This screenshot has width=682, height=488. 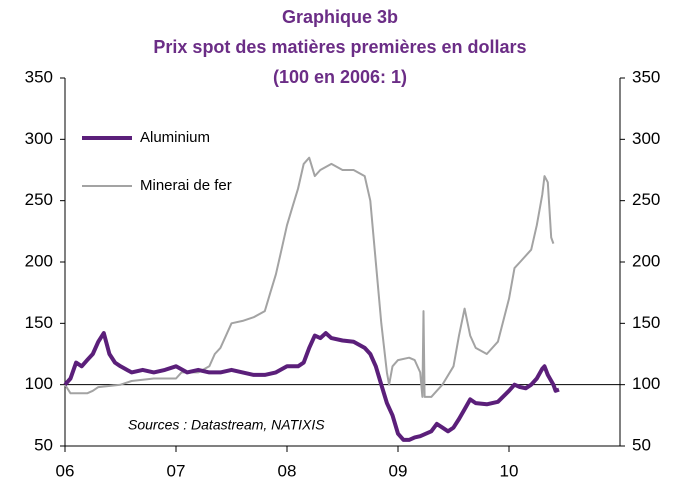 What do you see at coordinates (509, 470) in the screenshot?
I see `x-tick-label: 10` at bounding box center [509, 470].